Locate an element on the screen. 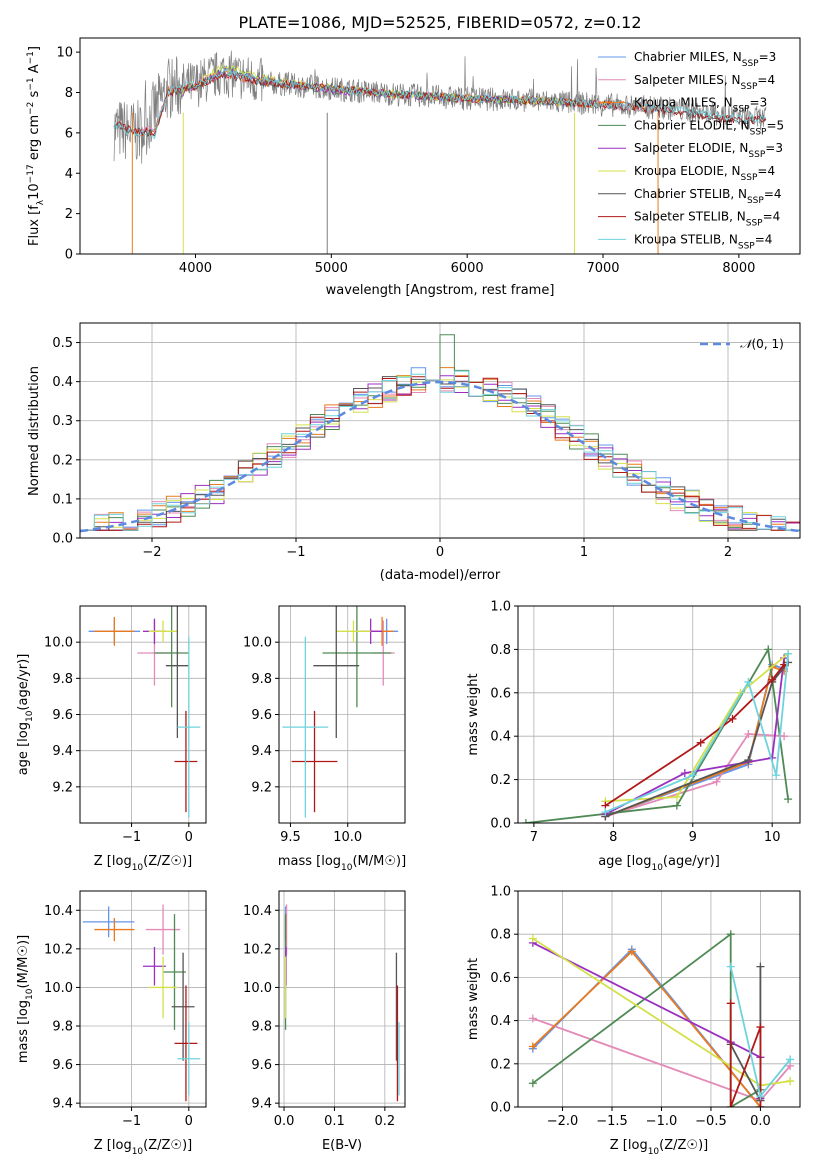 This screenshot has width=819, height=1170. x-tick-label: 0.2 is located at coordinates (384, 1121).